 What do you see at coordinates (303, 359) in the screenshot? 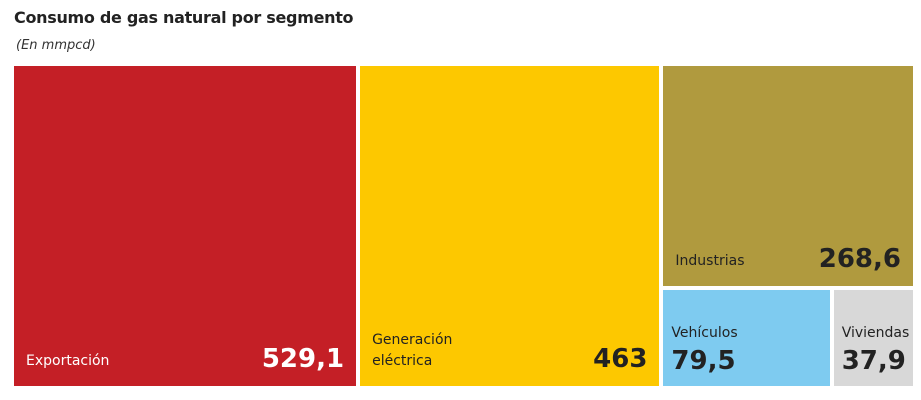
I see `value-label: 529,1` at bounding box center [303, 359].